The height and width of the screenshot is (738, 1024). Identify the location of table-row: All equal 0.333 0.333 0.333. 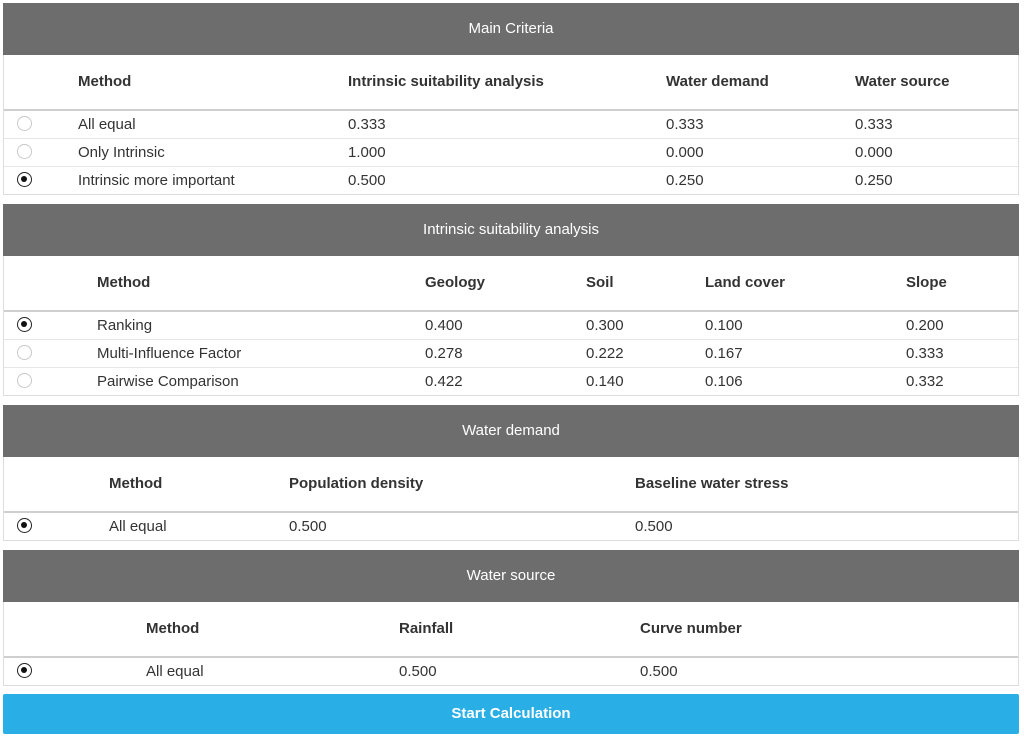
(511, 125).